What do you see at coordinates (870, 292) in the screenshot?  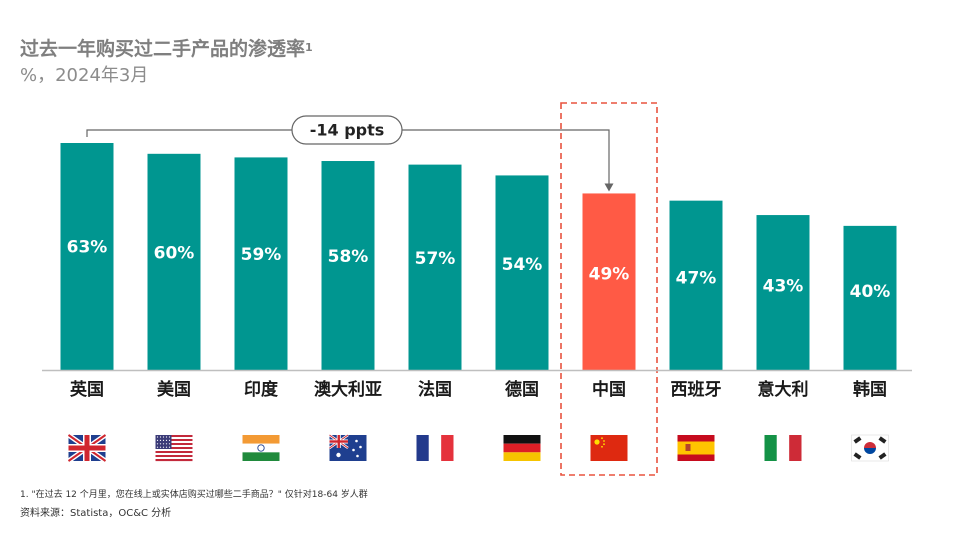 I see `data-label-9: 40%` at bounding box center [870, 292].